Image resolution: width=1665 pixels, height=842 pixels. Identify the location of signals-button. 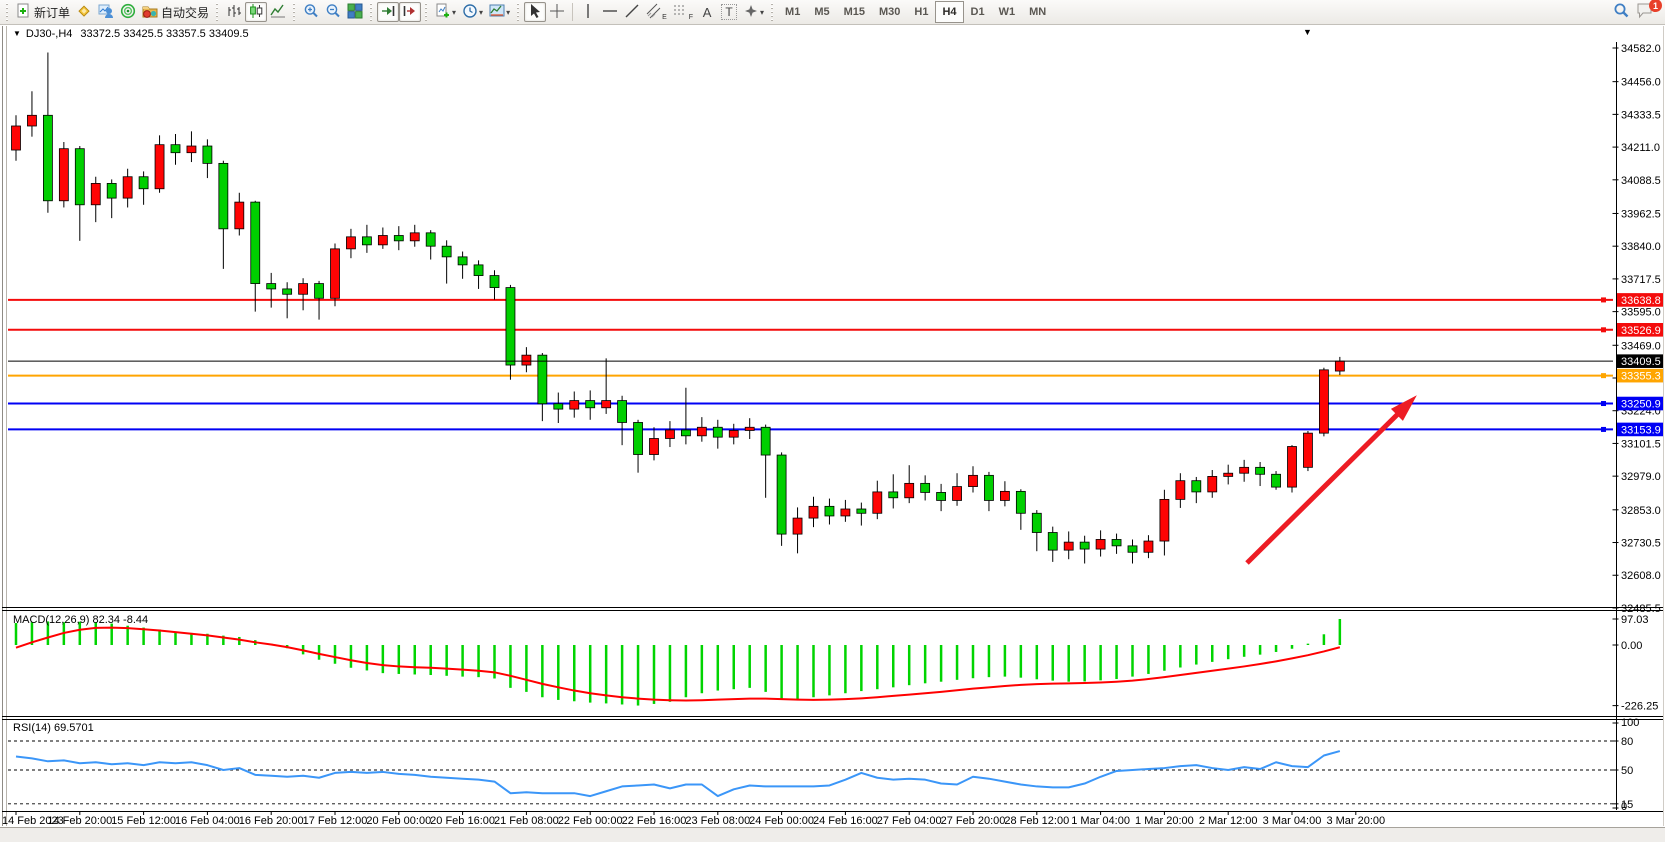
(128, 12).